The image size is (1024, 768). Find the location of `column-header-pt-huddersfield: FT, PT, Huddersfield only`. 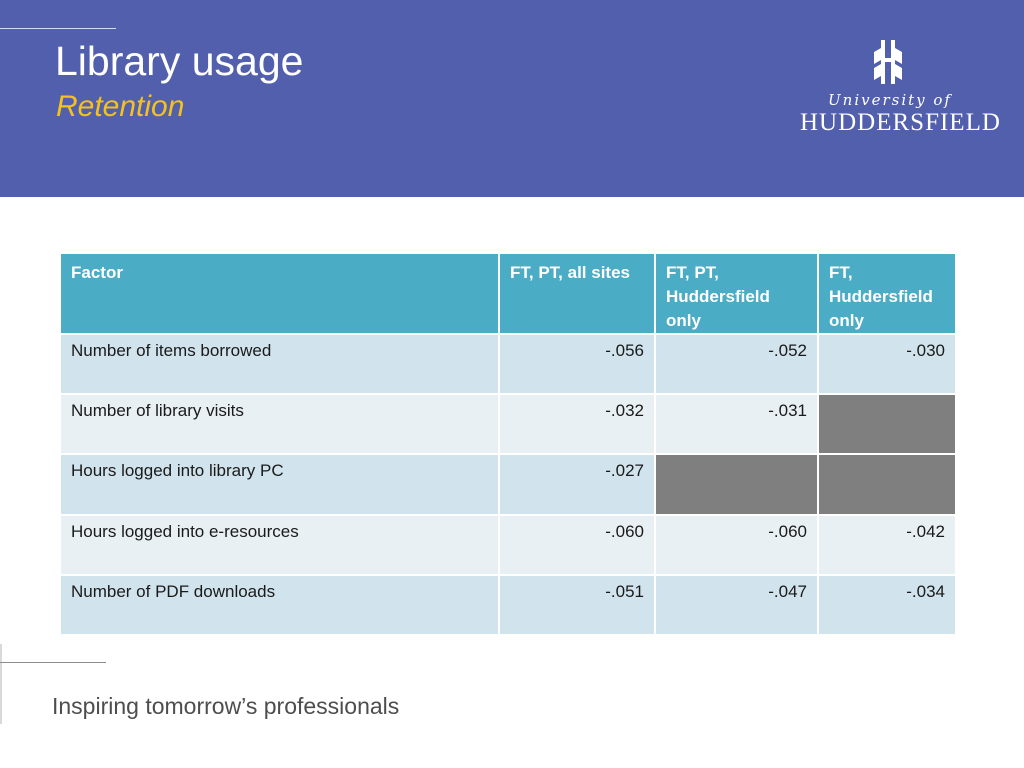

column-header-pt-huddersfield: FT, PT, Huddersfield only is located at coordinates (736, 293).